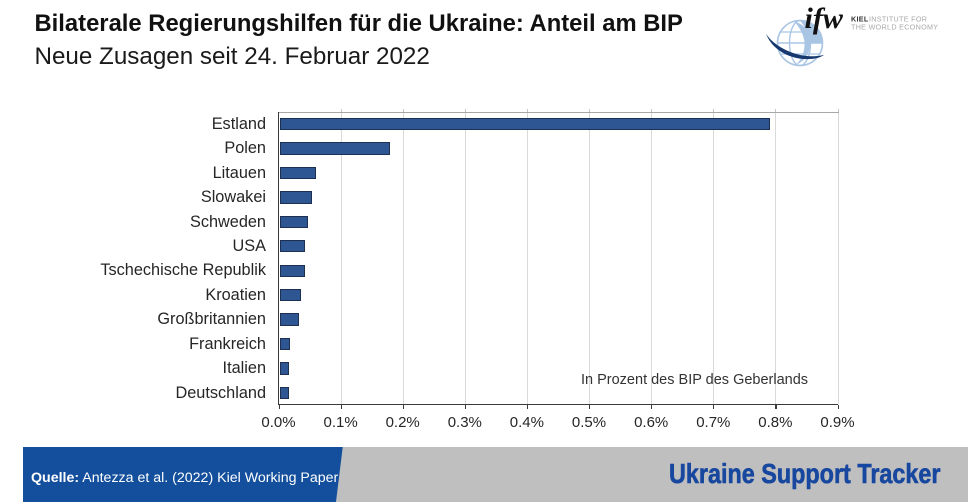 The image size is (980, 502). I want to click on svg-text: INSTITUTE FOR, so click(898, 18).